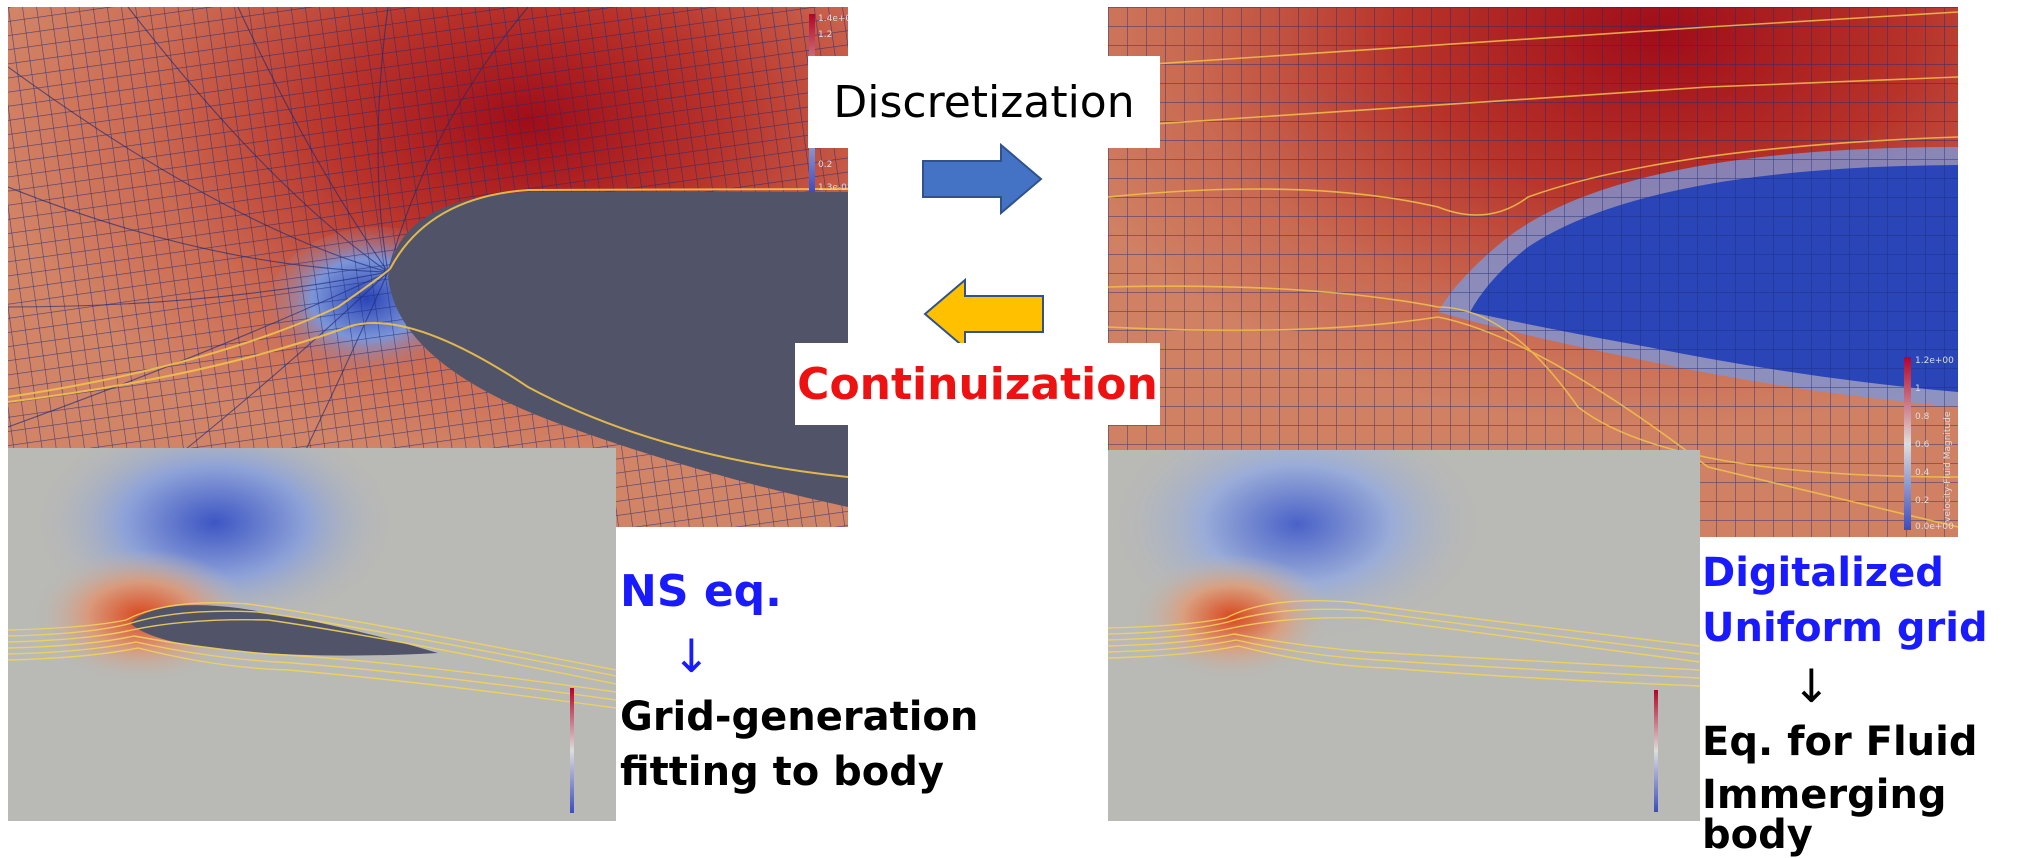 The image size is (2043, 858). I want to click on left-arrow-icon, so click(983, 314).